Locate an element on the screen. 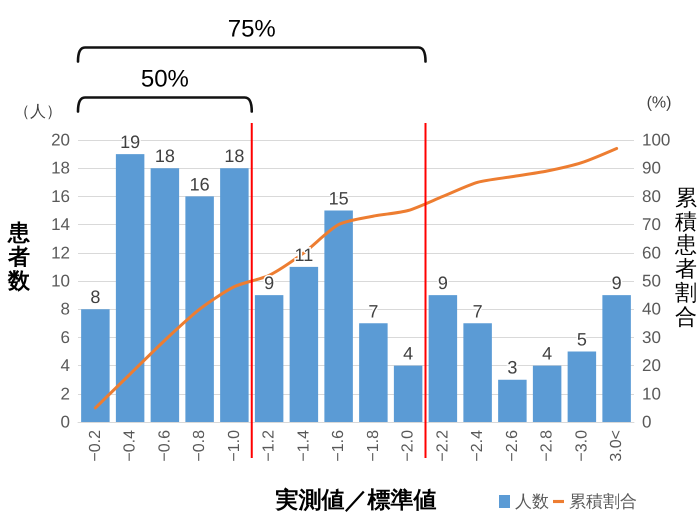 The width and height of the screenshot is (700, 518). x-tick-label: −2.0 is located at coordinates (408, 446).